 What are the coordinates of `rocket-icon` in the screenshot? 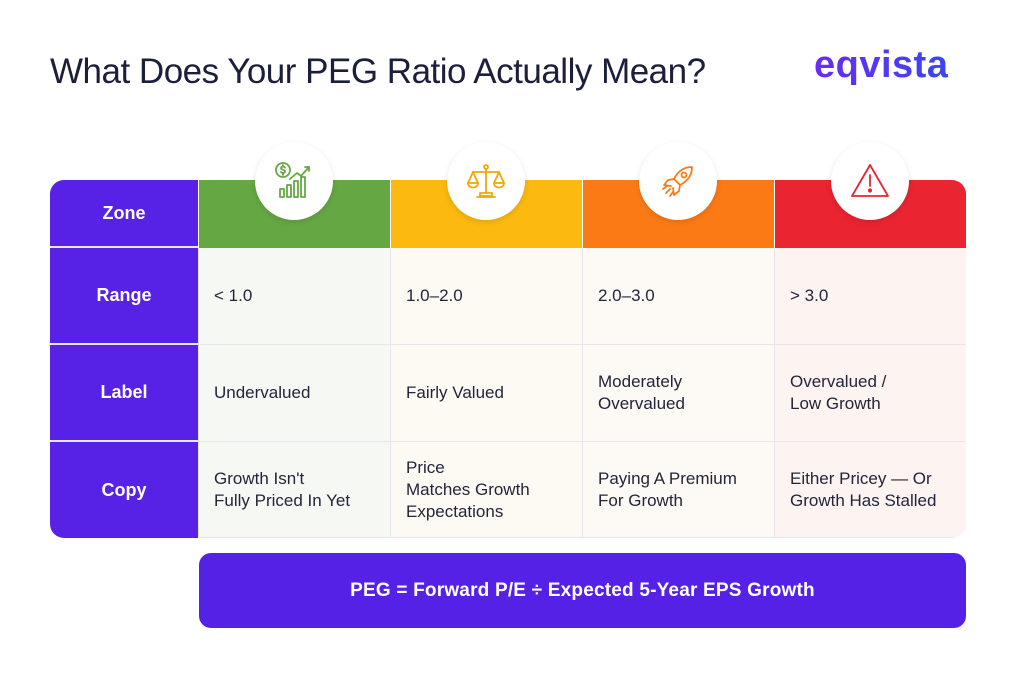 It's located at (678, 181).